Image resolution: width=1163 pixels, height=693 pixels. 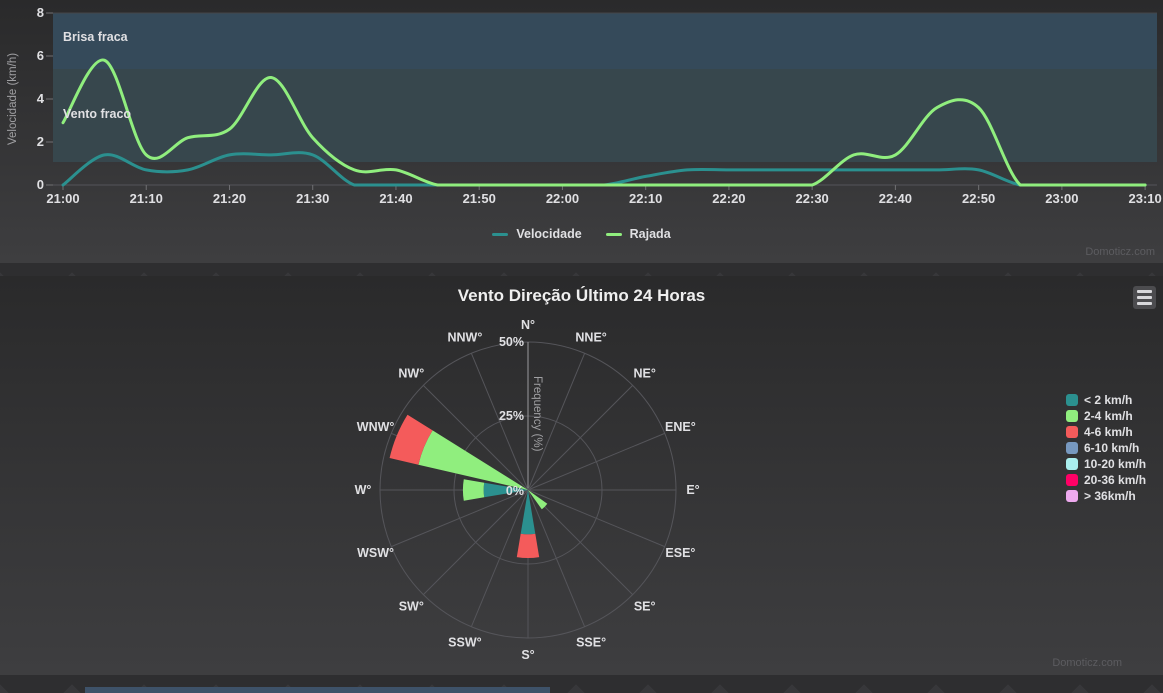 What do you see at coordinates (591, 642) in the screenshot?
I see `compass-label: SSE°` at bounding box center [591, 642].